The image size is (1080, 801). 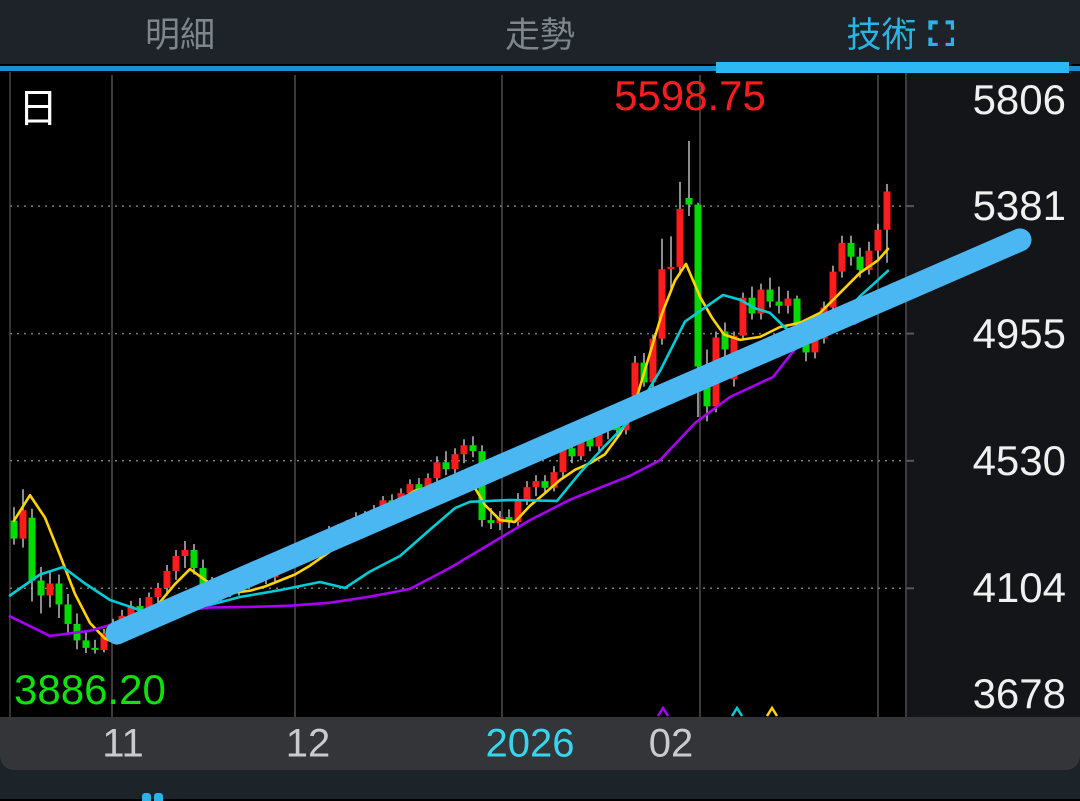 I want to click on tab-detail-label: 明細, so click(x=179, y=35).